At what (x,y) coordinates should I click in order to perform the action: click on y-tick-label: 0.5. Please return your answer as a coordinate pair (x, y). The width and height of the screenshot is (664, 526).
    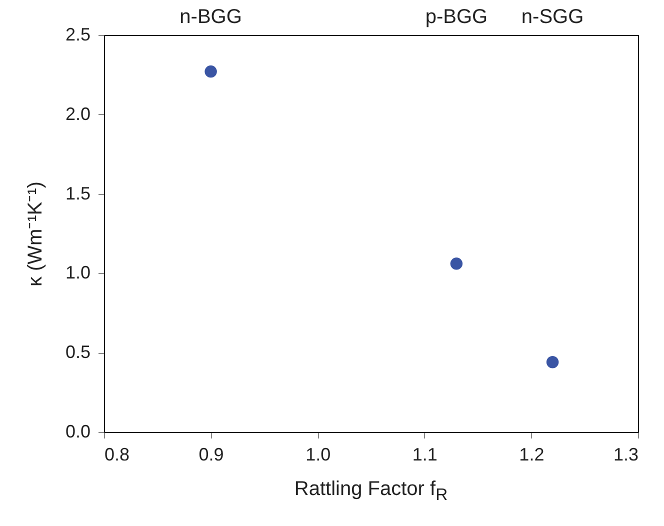
    Looking at the image, I should click on (77, 352).